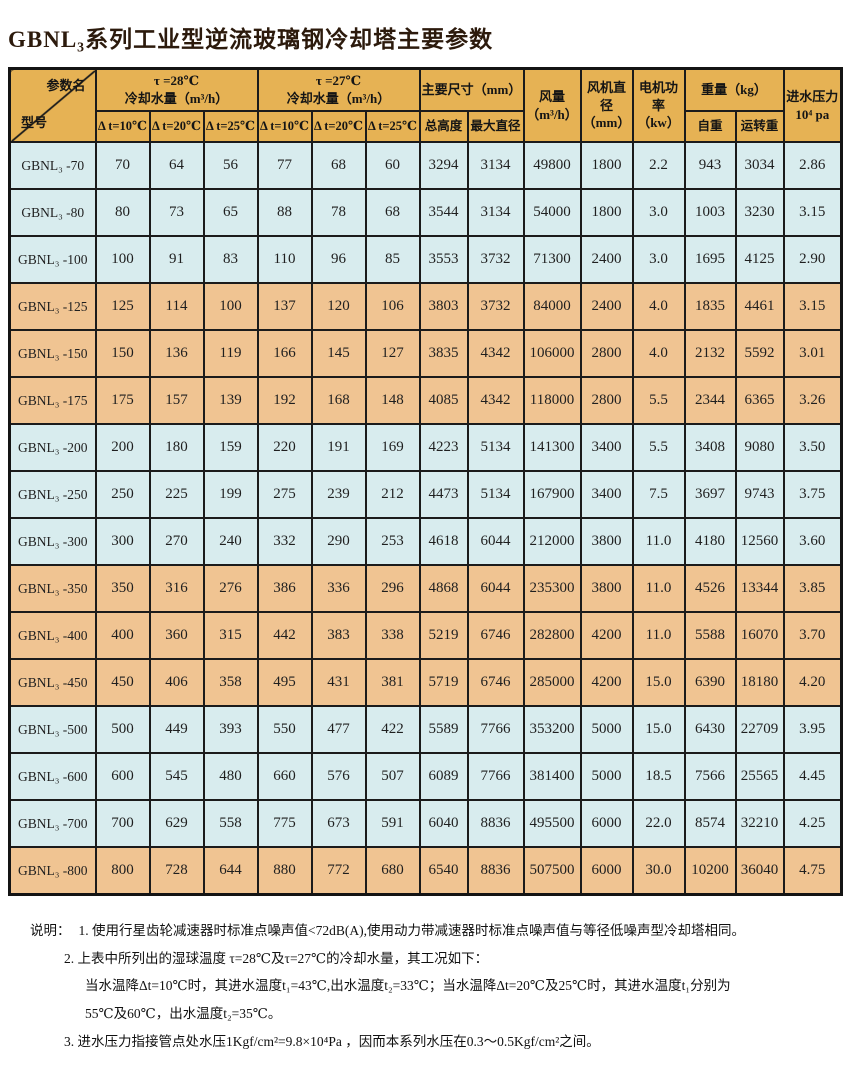  Describe the element at coordinates (52, 494) in the screenshot. I see `model-cell: GBNL₃ -250` at that location.